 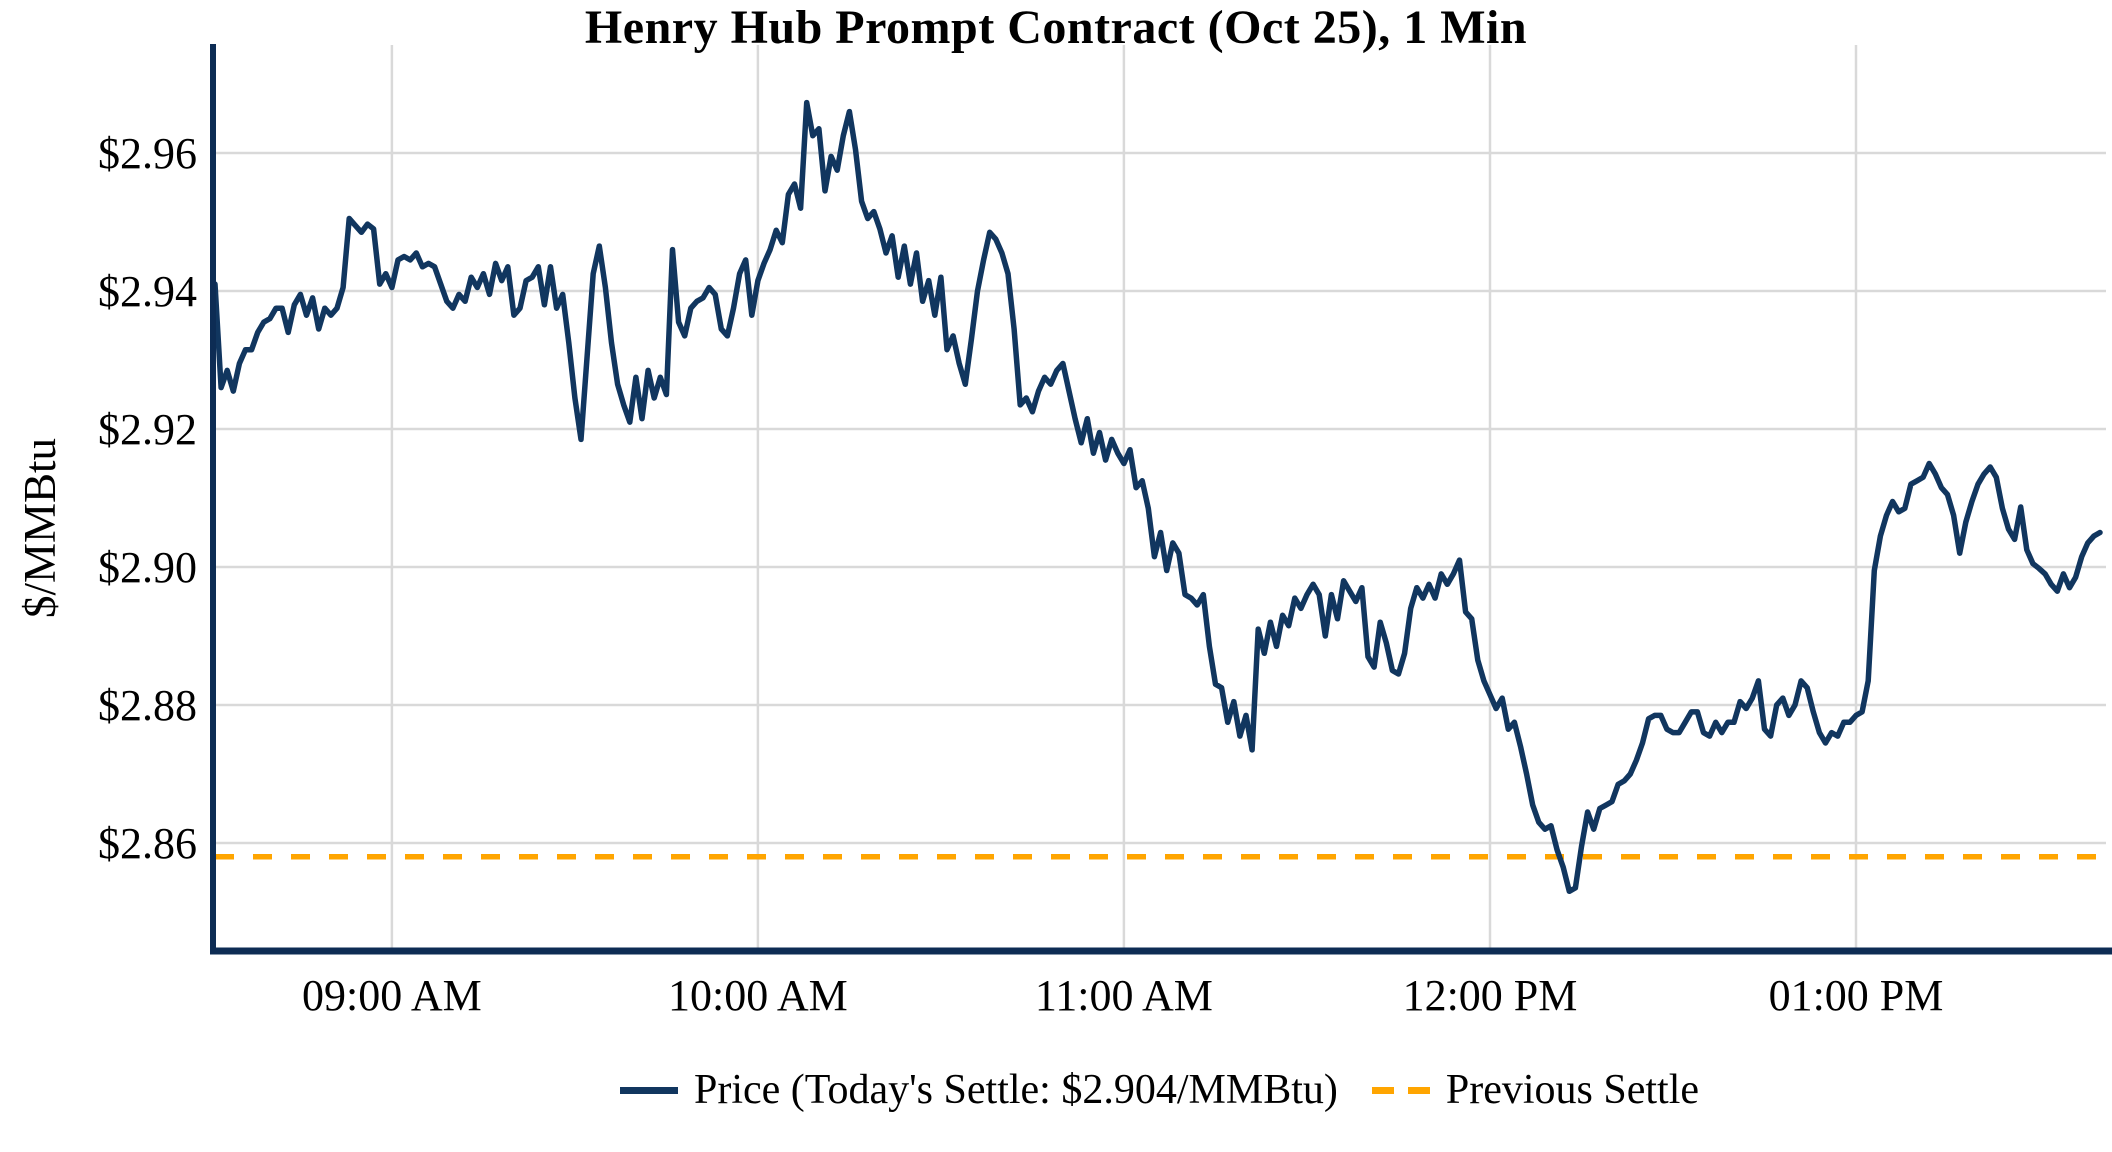 I want to click on x-tick-label: 09:00 AM, so click(x=392, y=995).